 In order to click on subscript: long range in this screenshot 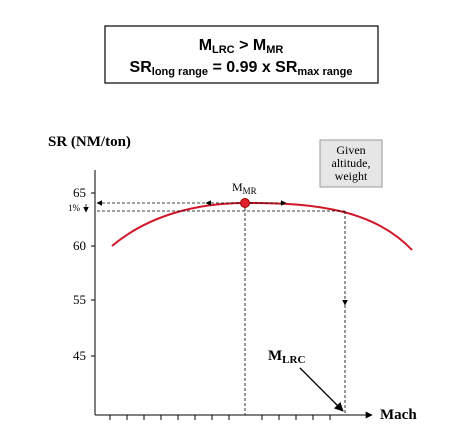, I will do `click(180, 72)`.